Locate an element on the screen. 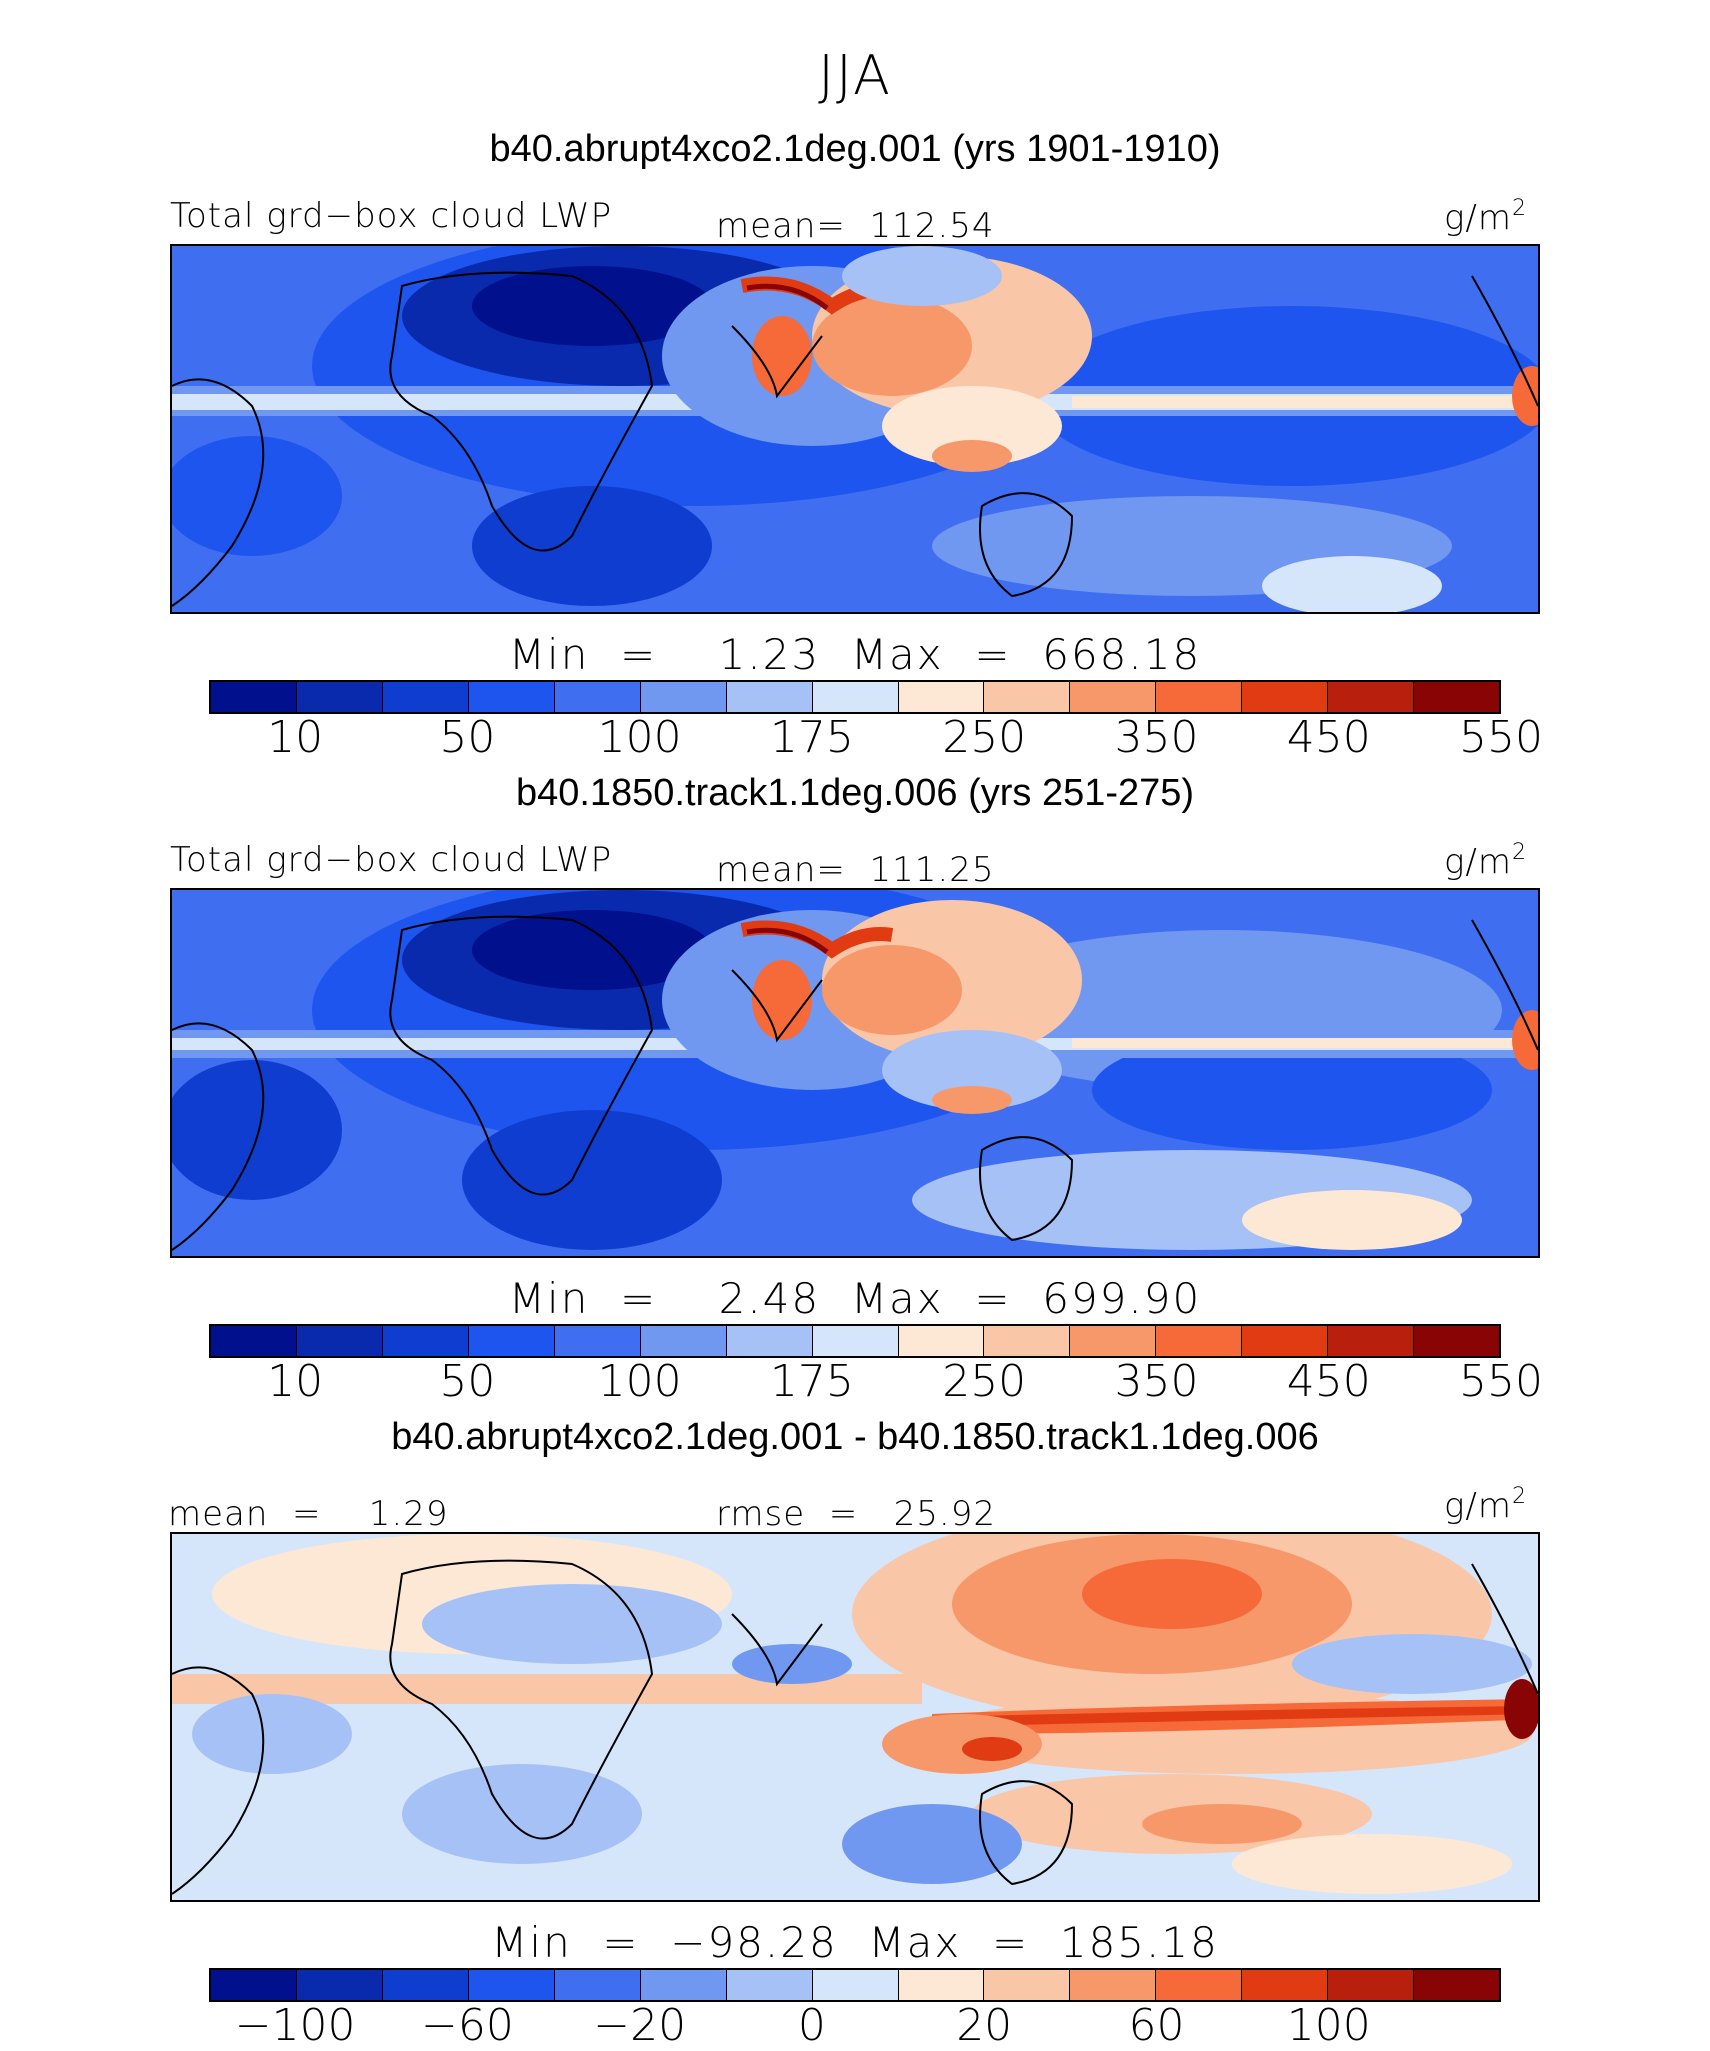  panel2-contour-map is located at coordinates (855, 1073).